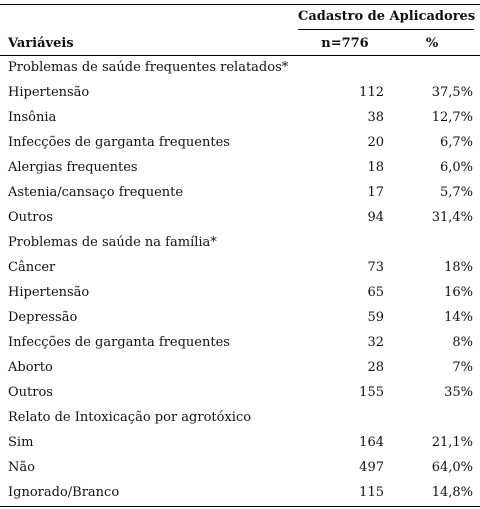 Image resolution: width=480 pixels, height=509 pixels. Describe the element at coordinates (32, 117) in the screenshot. I see `row-label: Insônia` at that location.